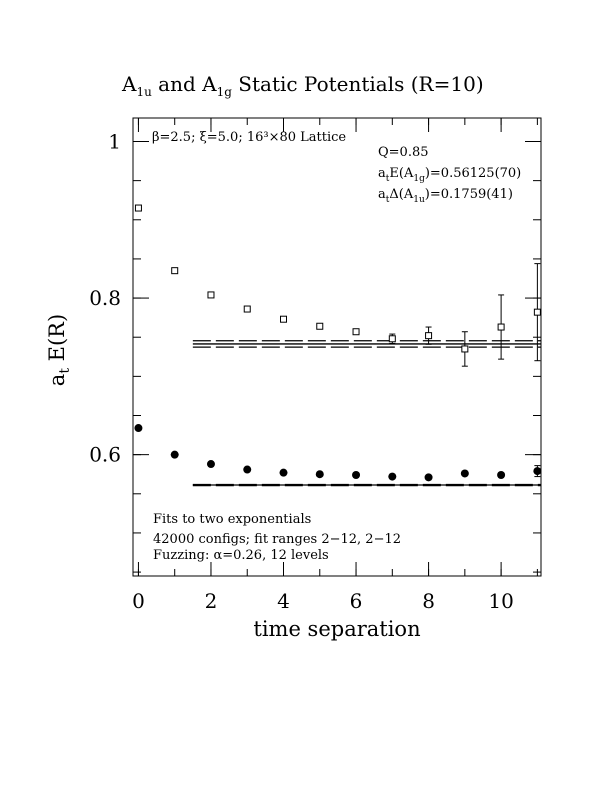  I want to click on x-tick-label: 6, so click(356, 601).